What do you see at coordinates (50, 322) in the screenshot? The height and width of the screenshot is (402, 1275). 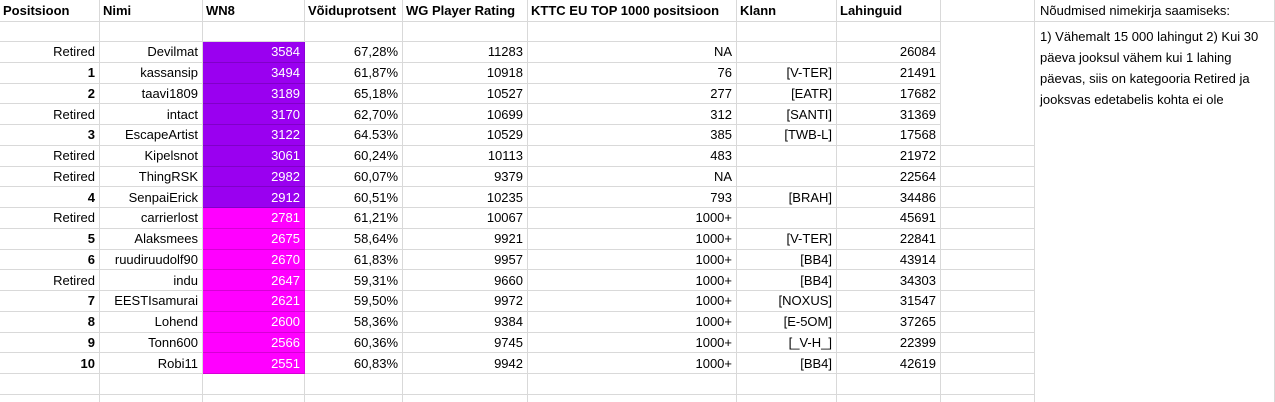 I see `cell-position: 8` at bounding box center [50, 322].